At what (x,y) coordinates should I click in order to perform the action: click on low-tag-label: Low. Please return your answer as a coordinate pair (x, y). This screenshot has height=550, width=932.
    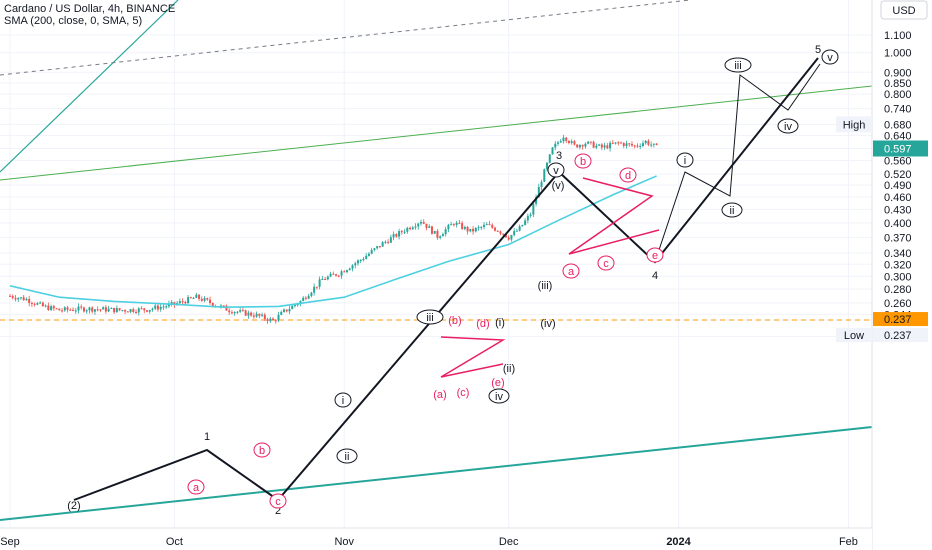
    Looking at the image, I should click on (854, 336).